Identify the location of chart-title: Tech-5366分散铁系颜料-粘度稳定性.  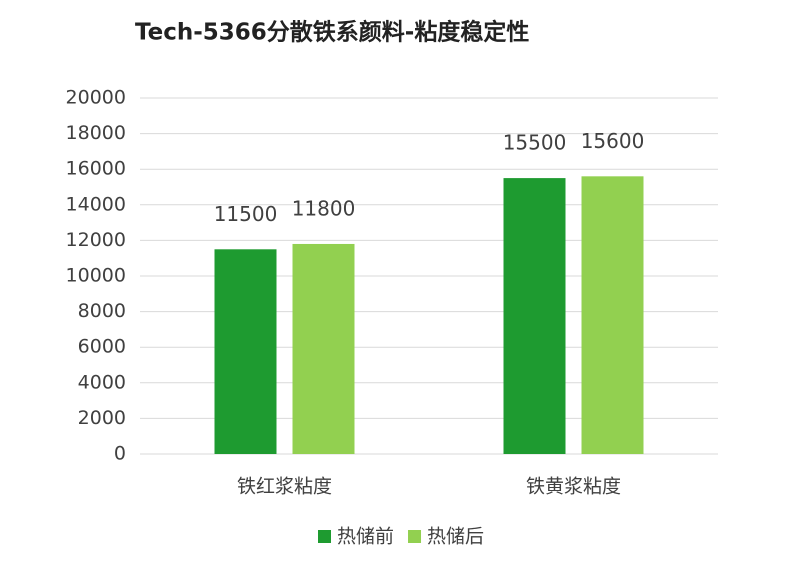
(332, 32).